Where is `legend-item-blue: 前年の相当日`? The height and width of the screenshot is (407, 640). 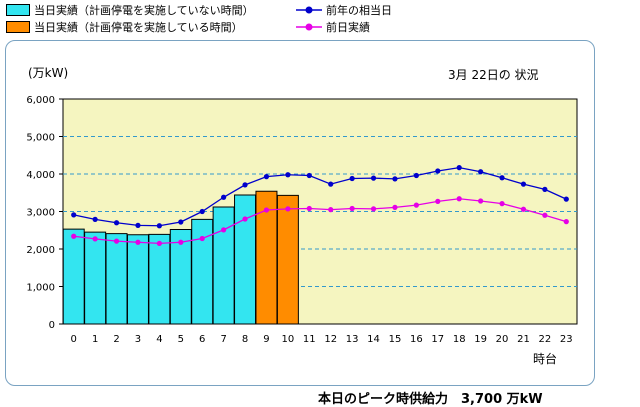
legend-item-blue: 前年の相当日 is located at coordinates (344, 10).